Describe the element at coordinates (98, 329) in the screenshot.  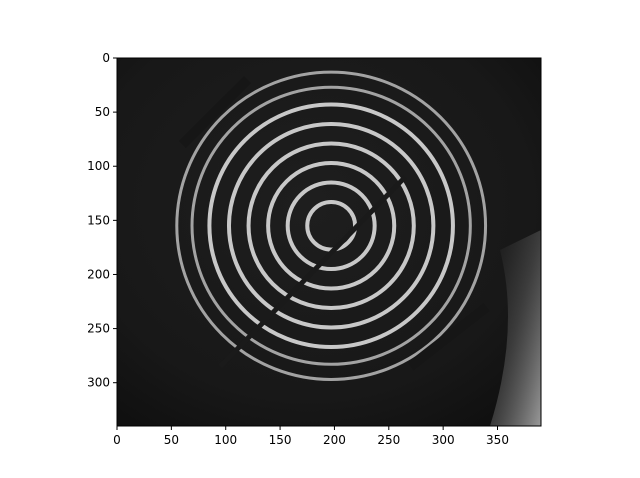
I see `y-tick-label: 250` at that location.